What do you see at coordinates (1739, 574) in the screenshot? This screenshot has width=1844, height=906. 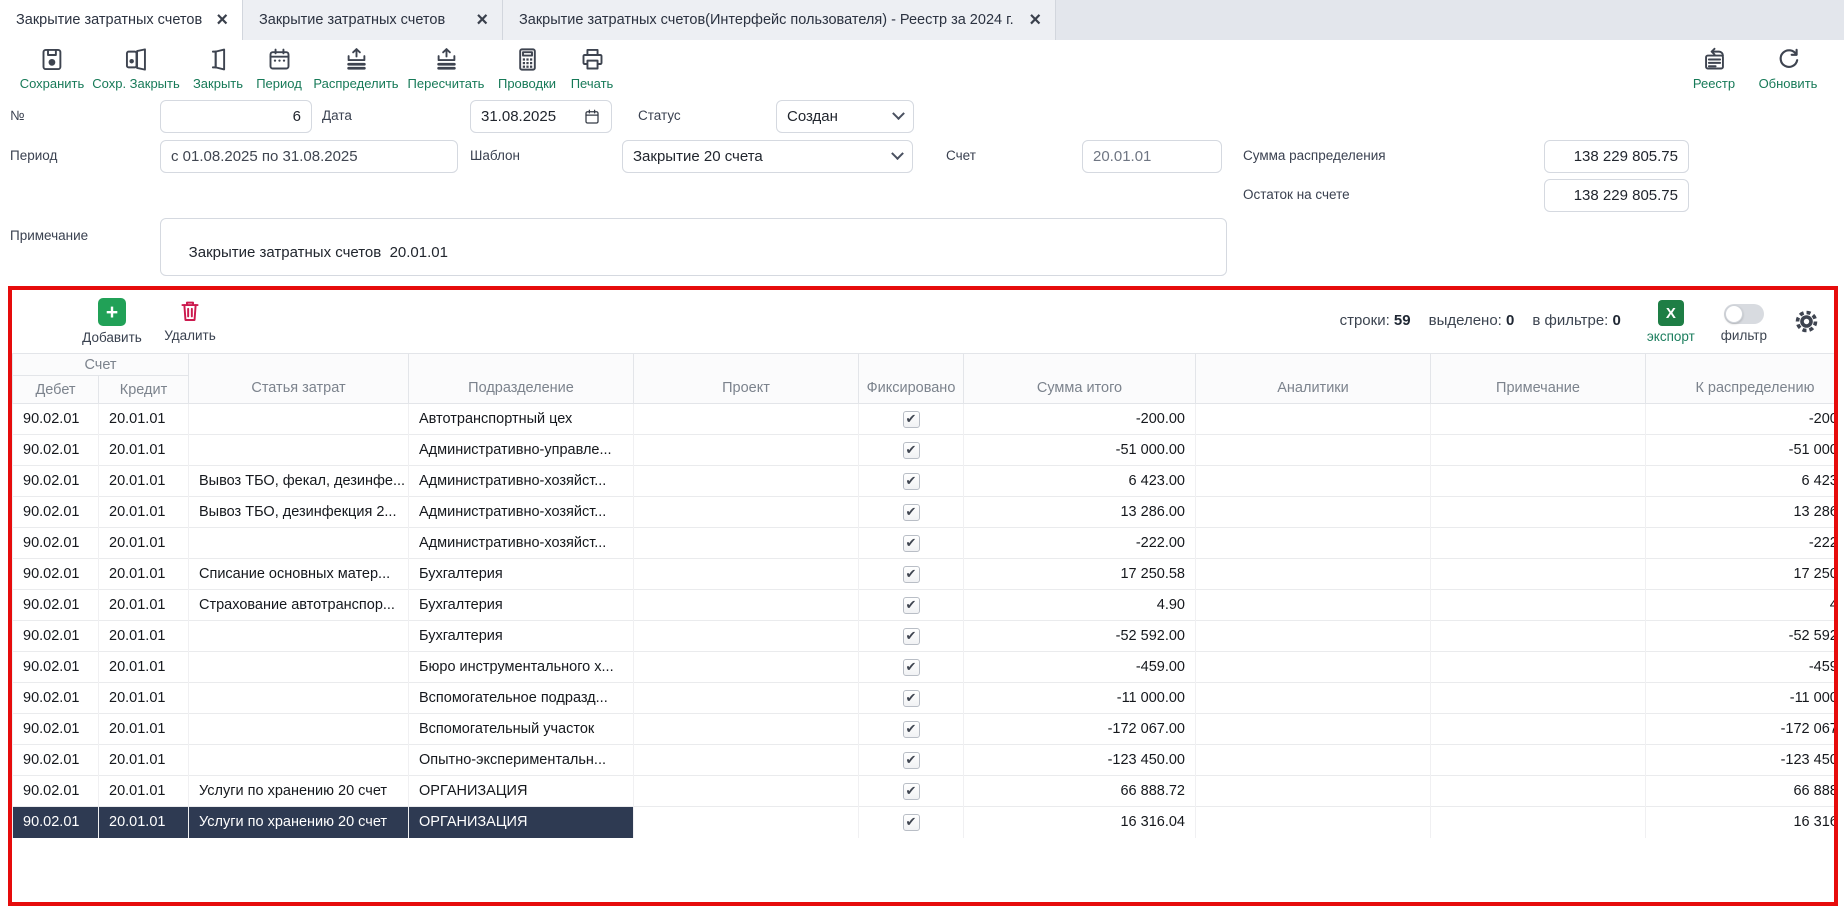 I see `cell-to-distribute: 17 250.58` at bounding box center [1739, 574].